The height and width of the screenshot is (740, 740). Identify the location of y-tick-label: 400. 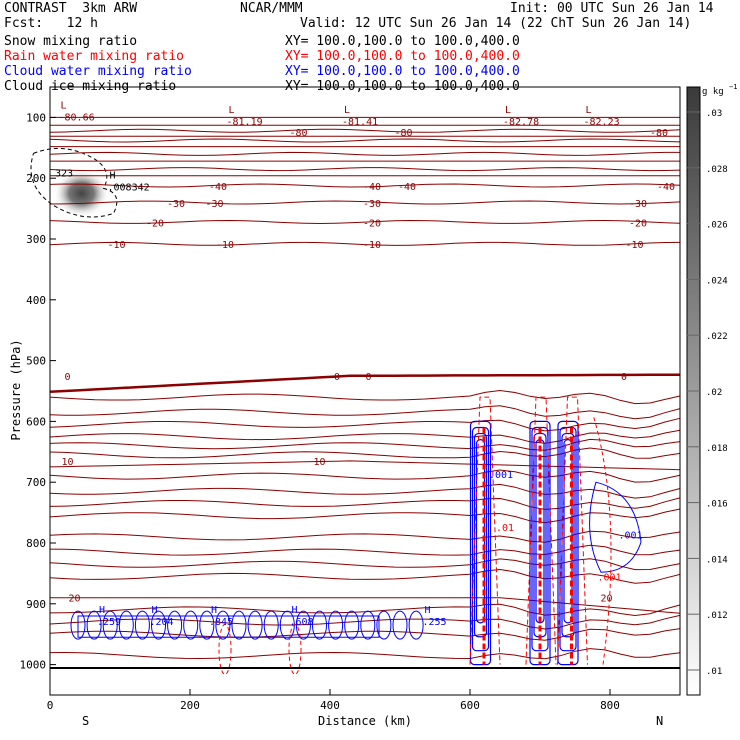
(36, 300).